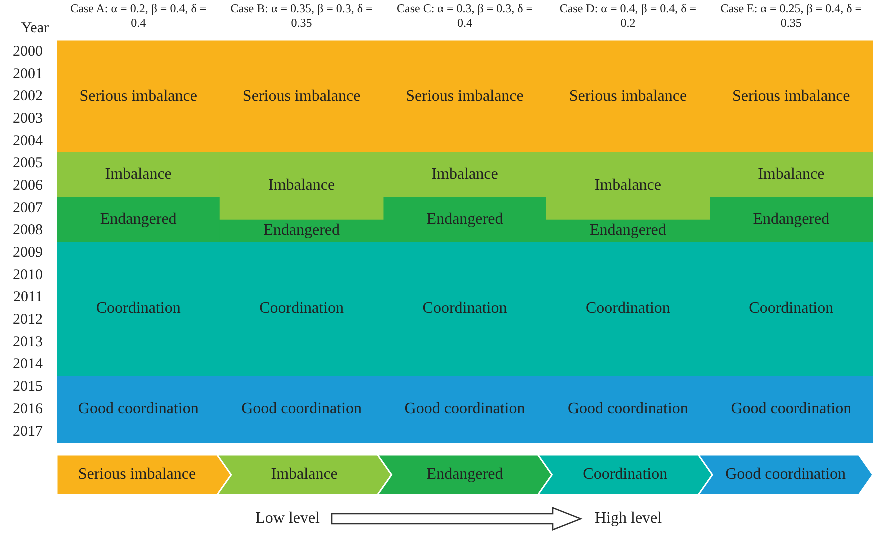 The height and width of the screenshot is (535, 873). Describe the element at coordinates (28, 320) in the screenshot. I see `y-tick-label: 2012` at that location.